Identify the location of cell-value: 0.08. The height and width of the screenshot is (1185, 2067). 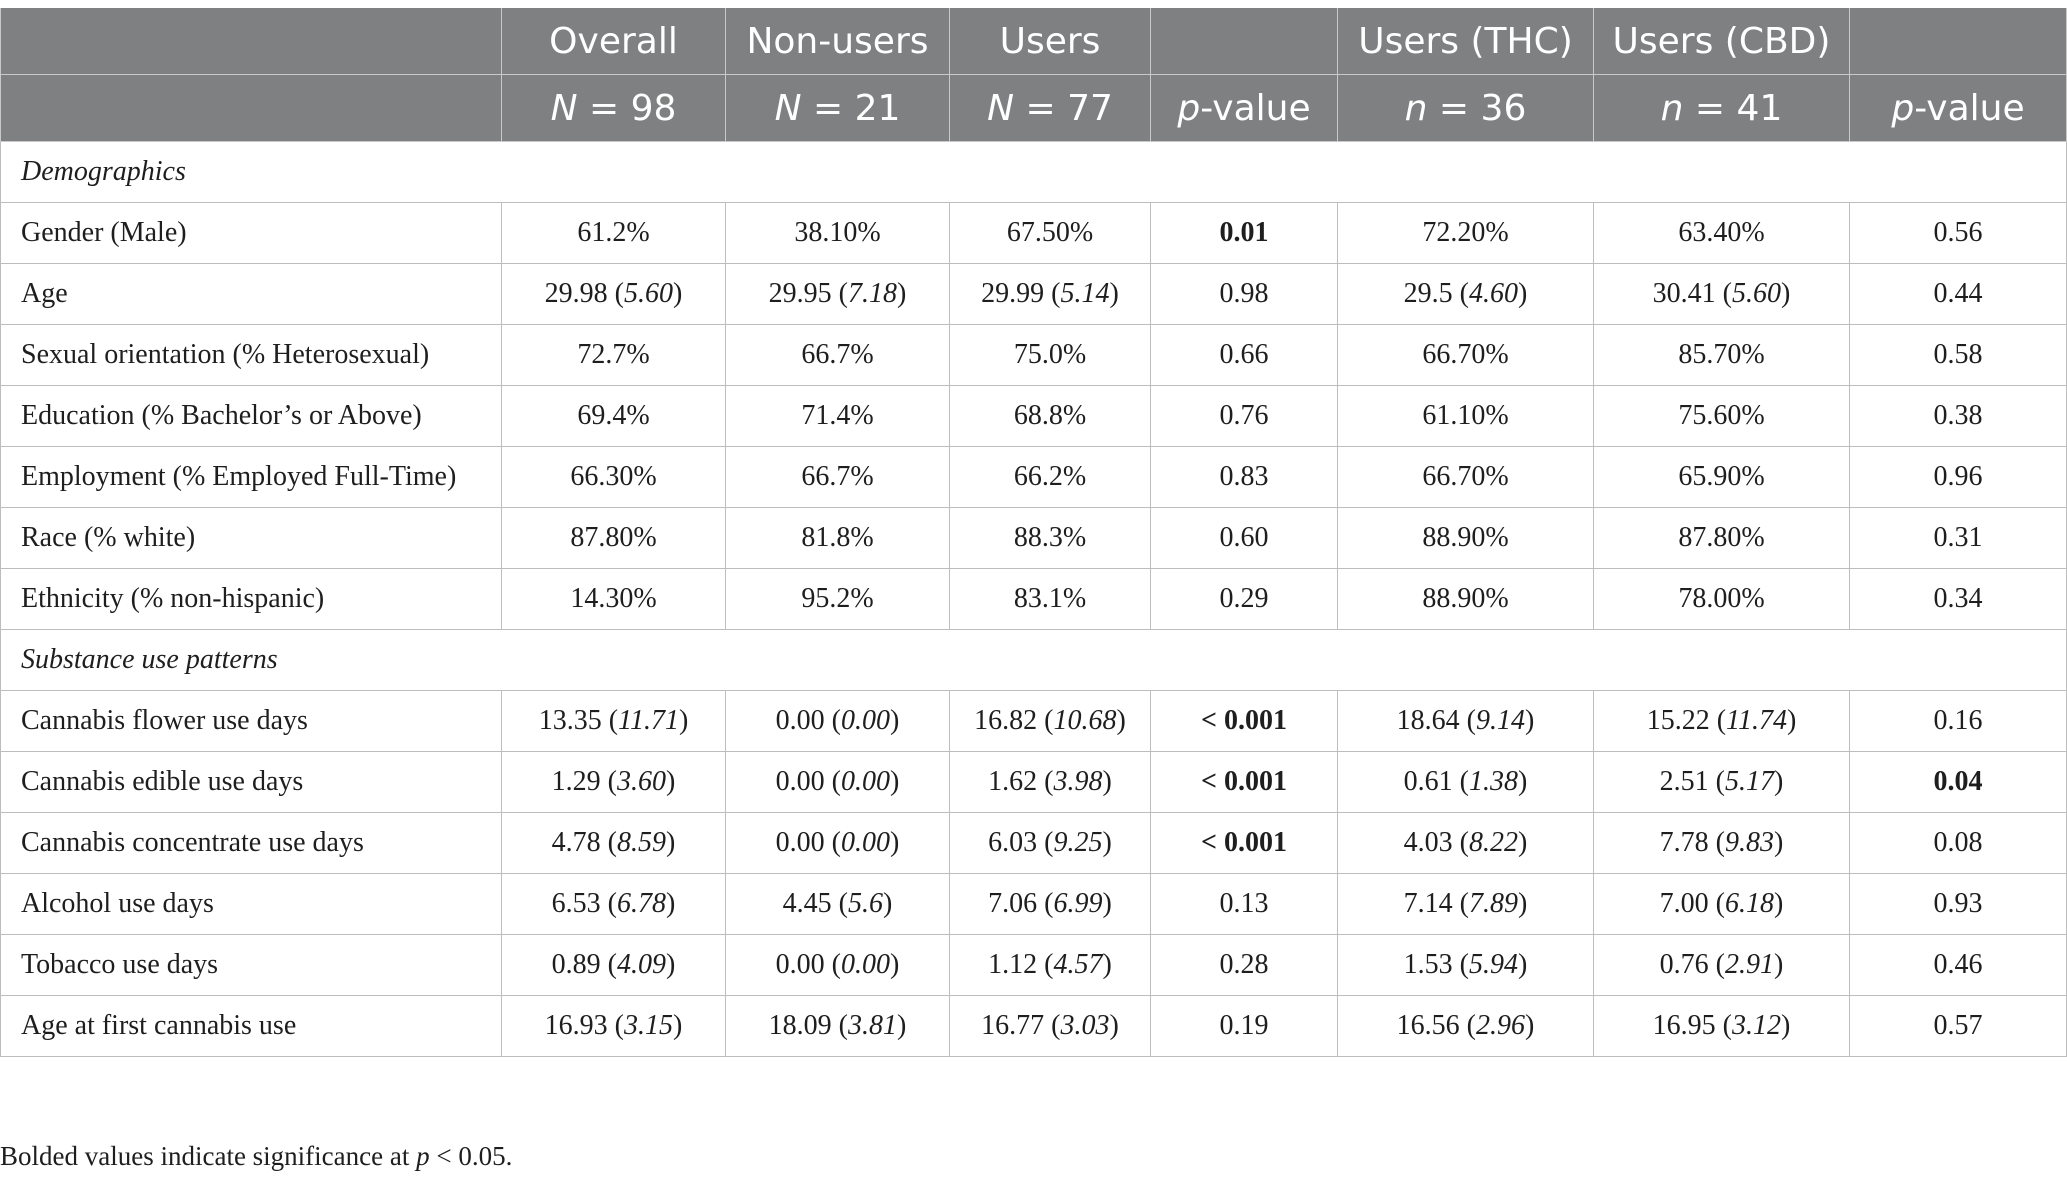
(1958, 842).